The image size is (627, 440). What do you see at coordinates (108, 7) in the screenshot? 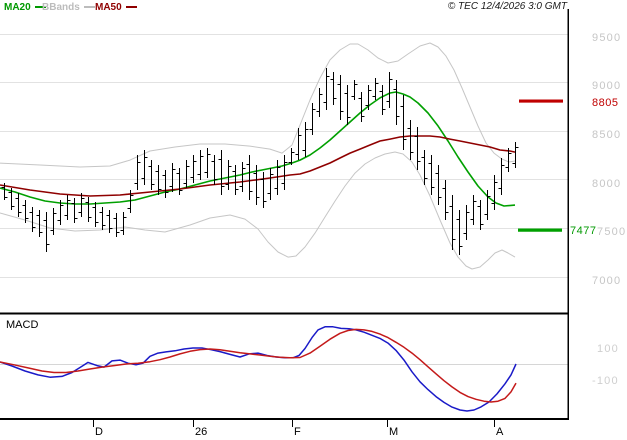
I see `legend-label-ma50: MA50` at bounding box center [108, 7].